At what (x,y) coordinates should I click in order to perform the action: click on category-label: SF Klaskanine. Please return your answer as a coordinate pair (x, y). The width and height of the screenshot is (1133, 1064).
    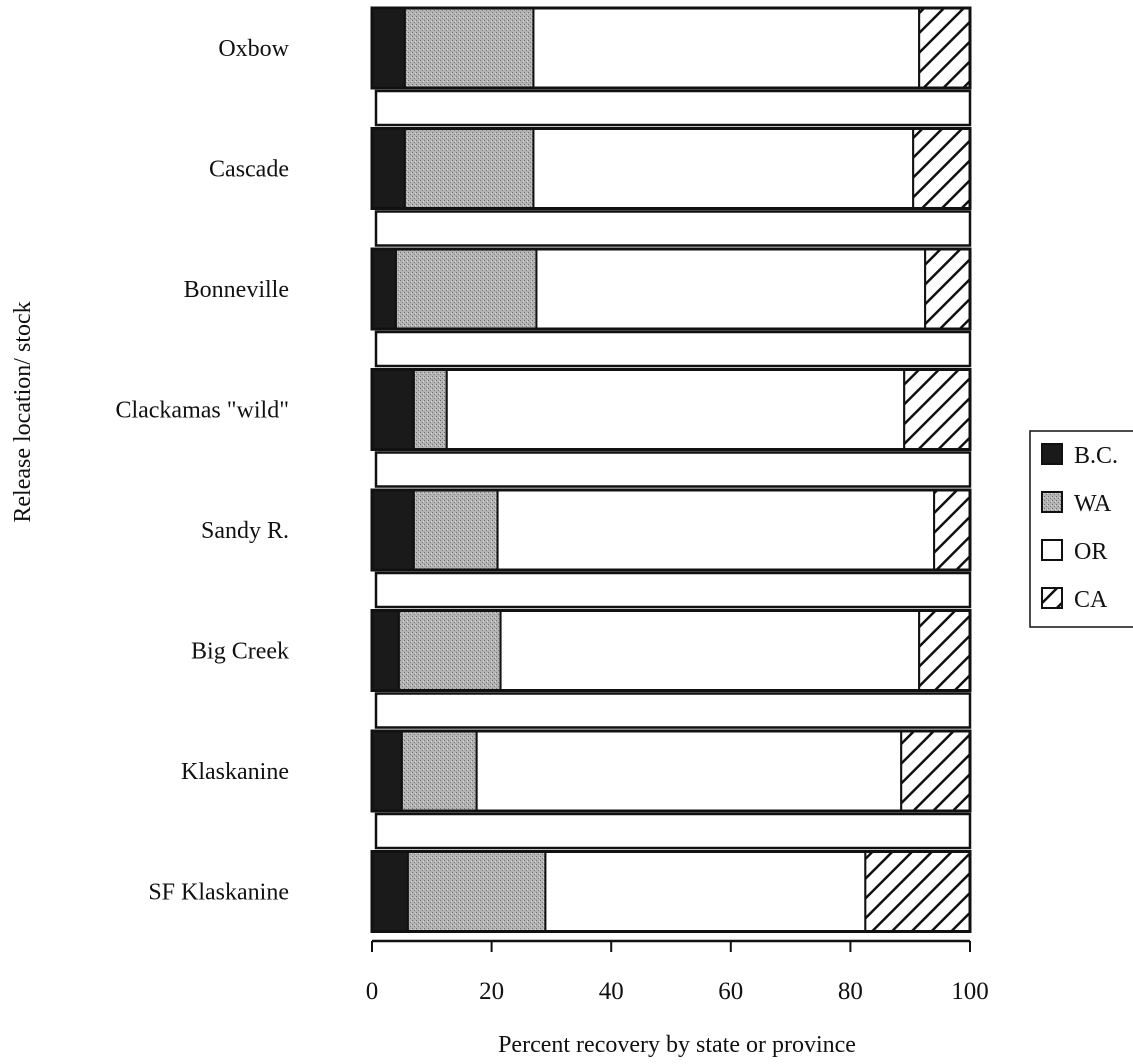
    Looking at the image, I should click on (218, 893).